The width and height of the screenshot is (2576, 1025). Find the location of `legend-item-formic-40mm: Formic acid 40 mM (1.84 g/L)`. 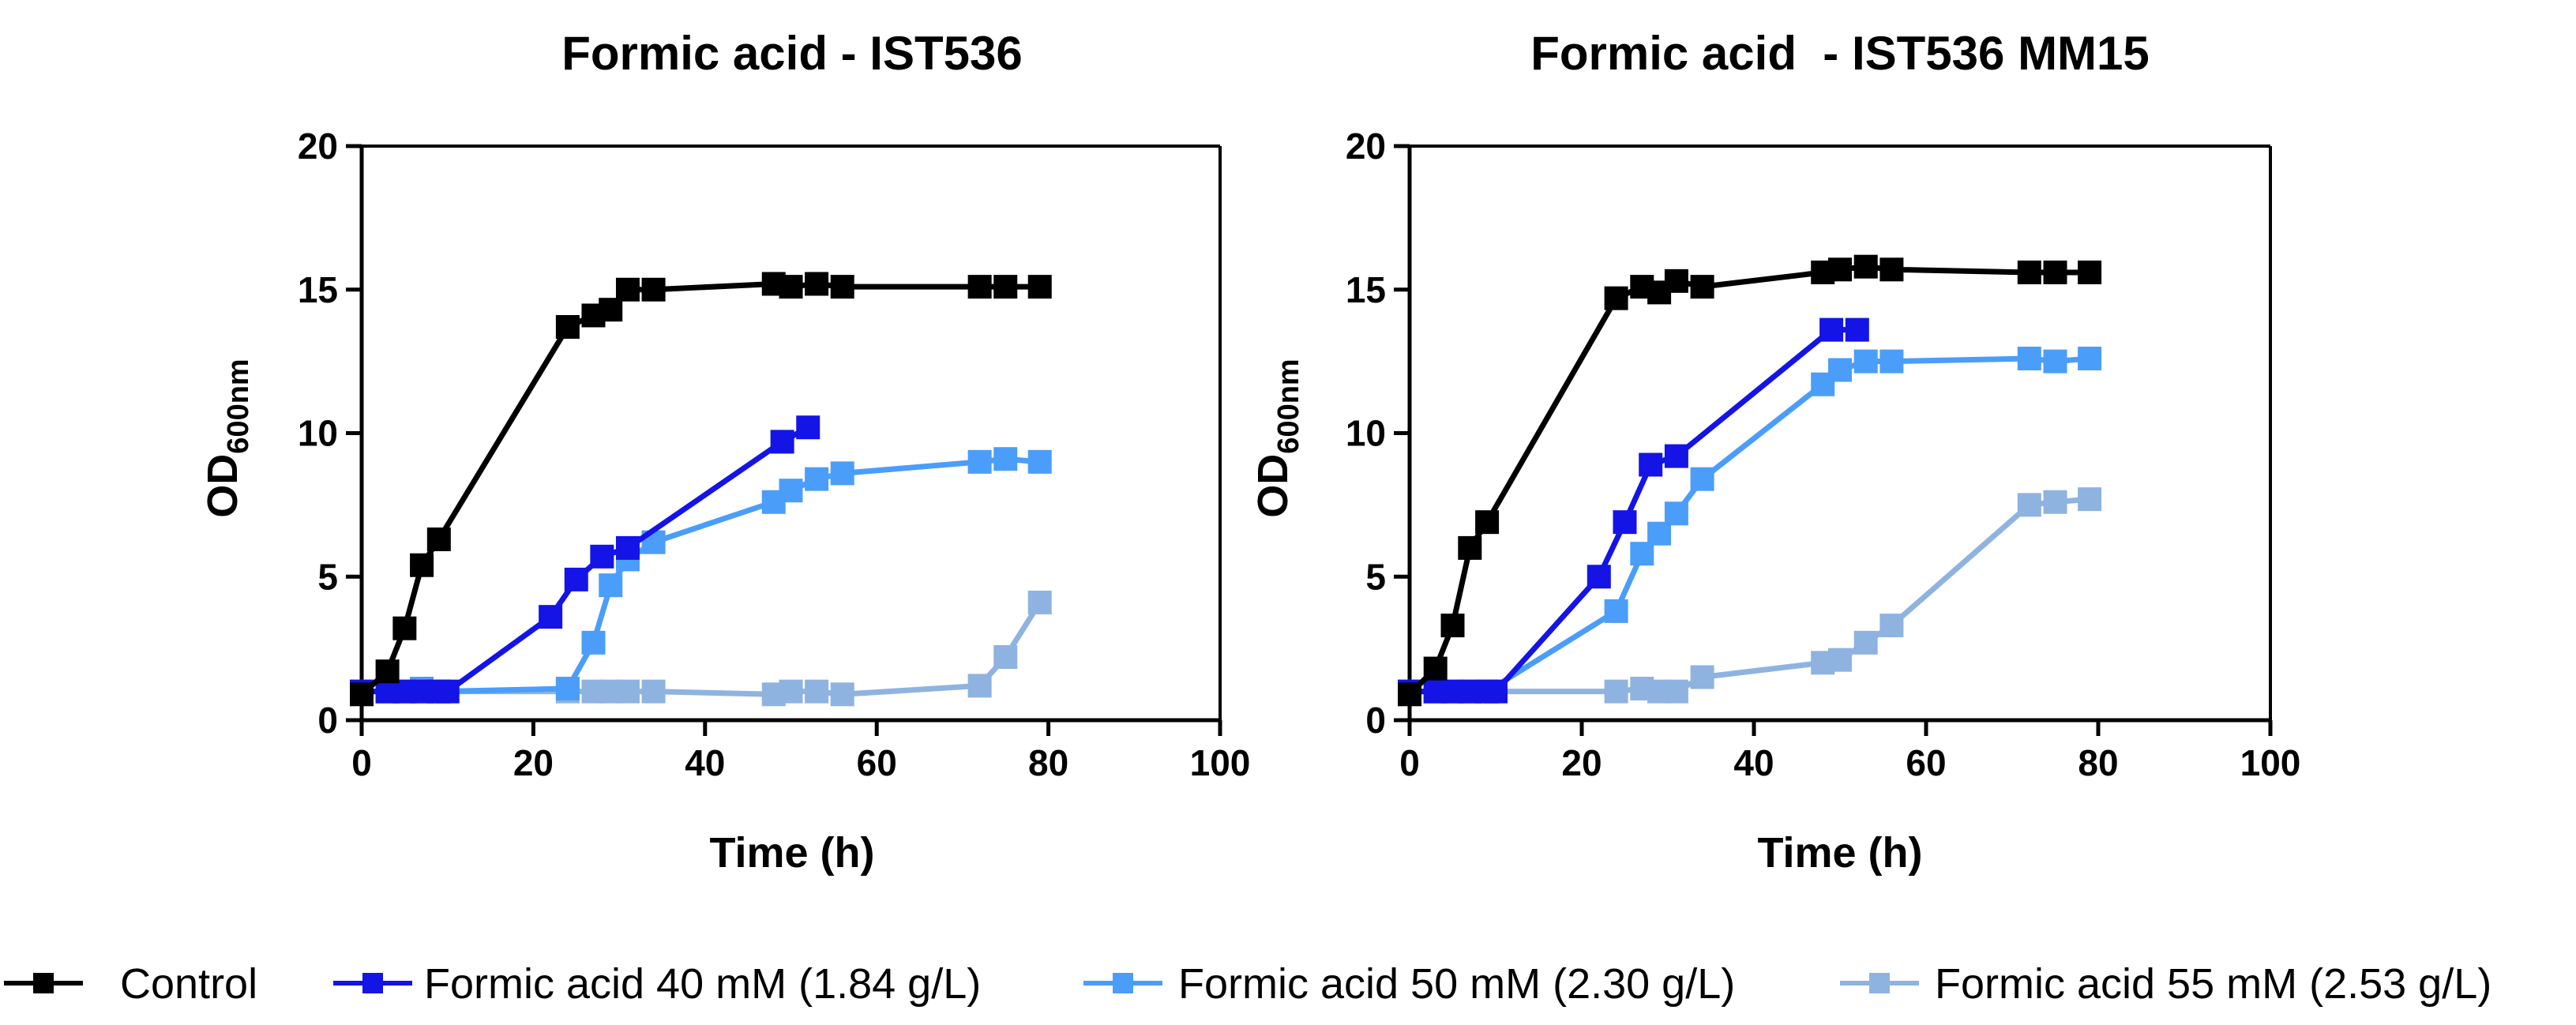

legend-item-formic-40mm: Formic acid 40 mM (1.84 g/L) is located at coordinates (657, 984).